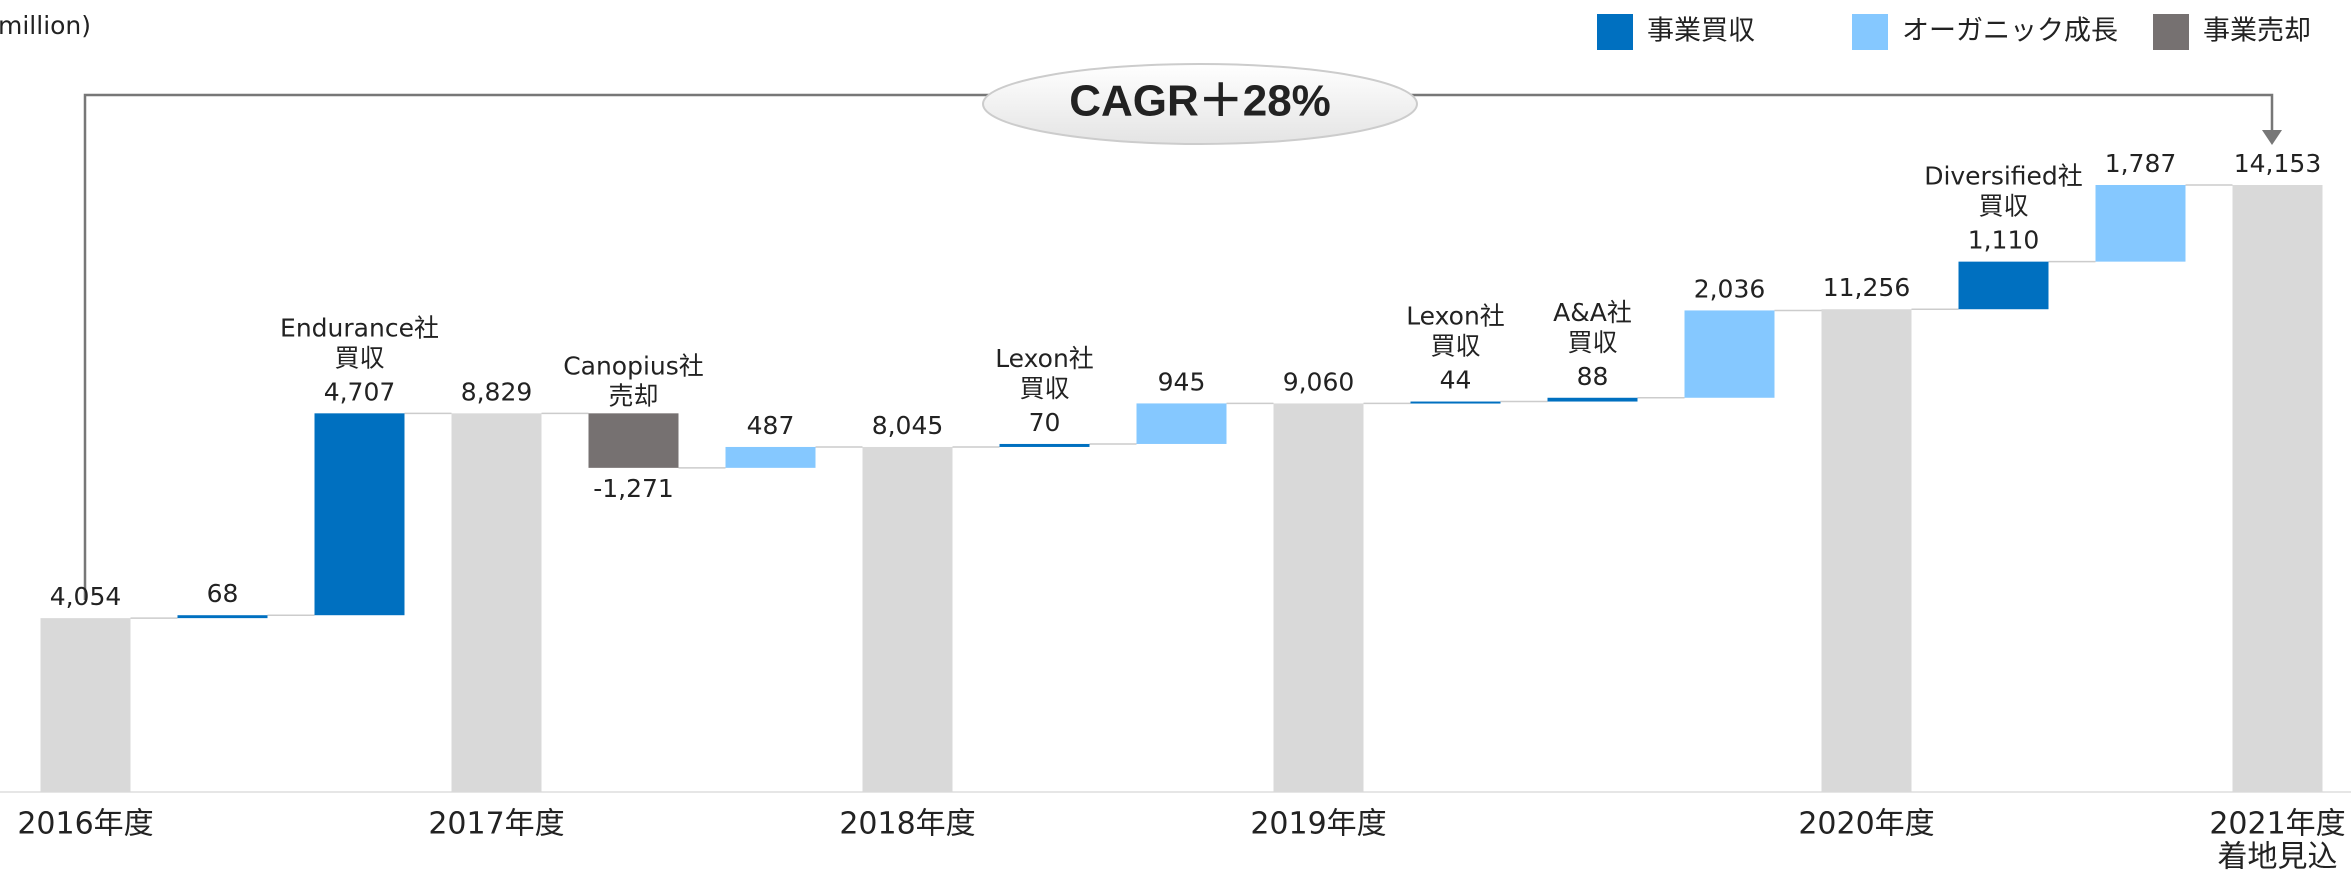 The width and height of the screenshot is (2351, 875). I want to click on x-tick-label: 2020年度, so click(1866, 824).